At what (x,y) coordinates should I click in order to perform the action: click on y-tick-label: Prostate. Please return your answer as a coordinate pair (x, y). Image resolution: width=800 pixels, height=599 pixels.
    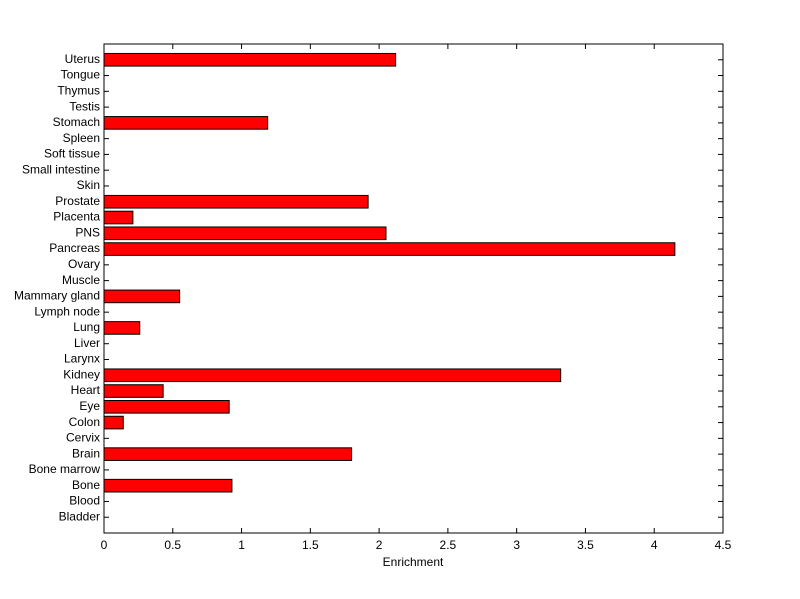
    Looking at the image, I should click on (77, 201).